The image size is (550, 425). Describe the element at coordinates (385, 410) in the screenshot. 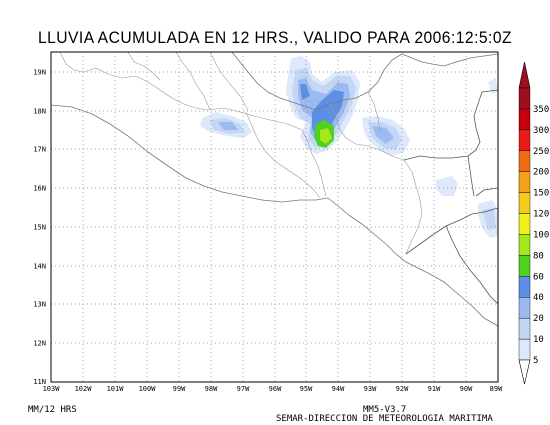

I see `model-label: MM5-V3.7` at that location.